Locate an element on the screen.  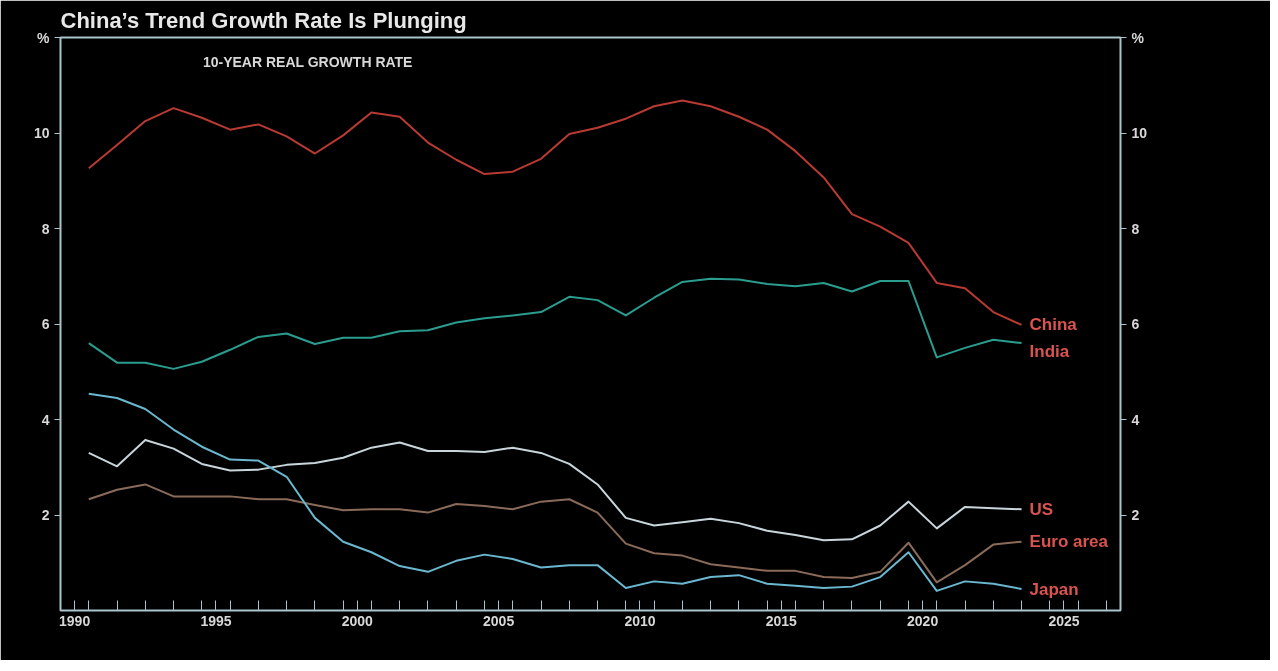
x-tick-label: 2000 is located at coordinates (357, 620).